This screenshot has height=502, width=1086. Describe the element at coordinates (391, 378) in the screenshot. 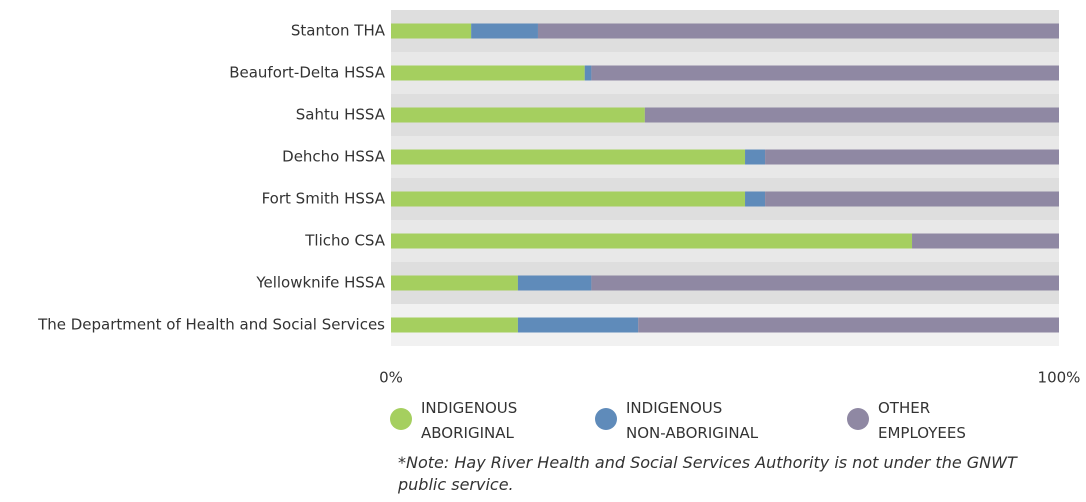

I see `x-tick-label: 0%` at that location.